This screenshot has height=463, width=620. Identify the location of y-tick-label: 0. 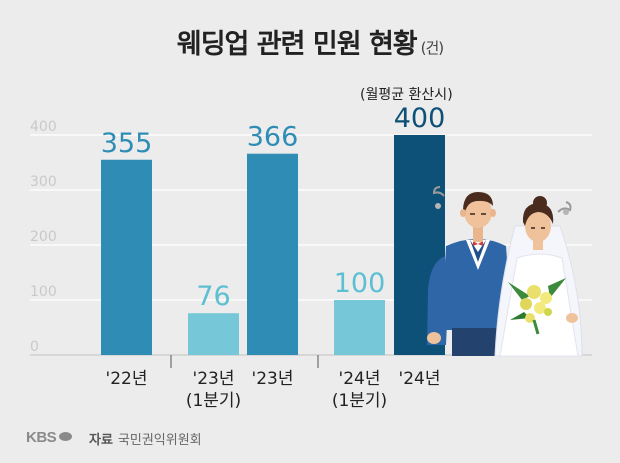
(34, 347).